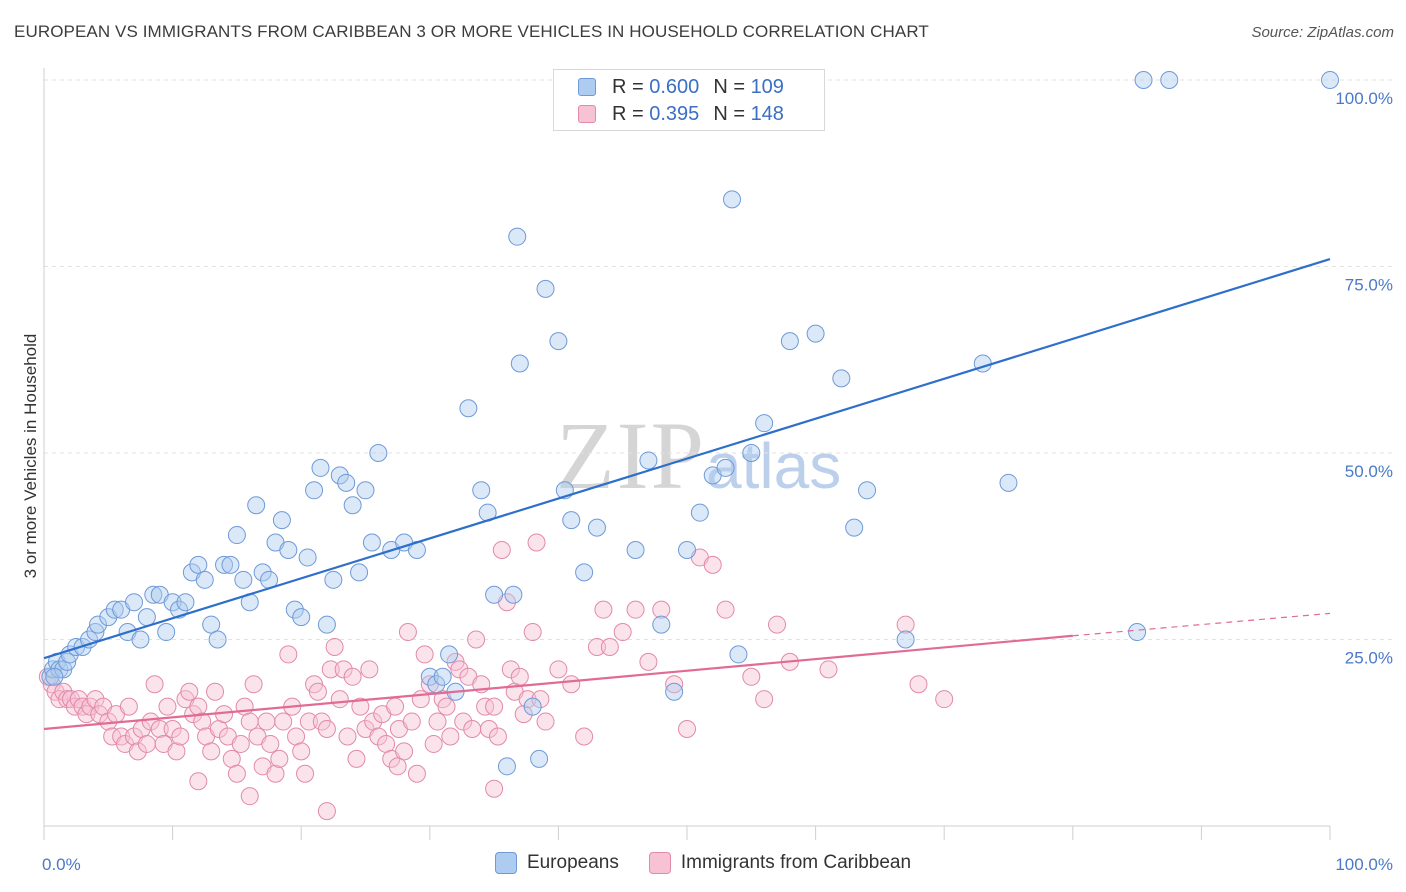 The height and width of the screenshot is (892, 1406). I want to click on series-legend-europeans: Europeans, so click(556, 863).